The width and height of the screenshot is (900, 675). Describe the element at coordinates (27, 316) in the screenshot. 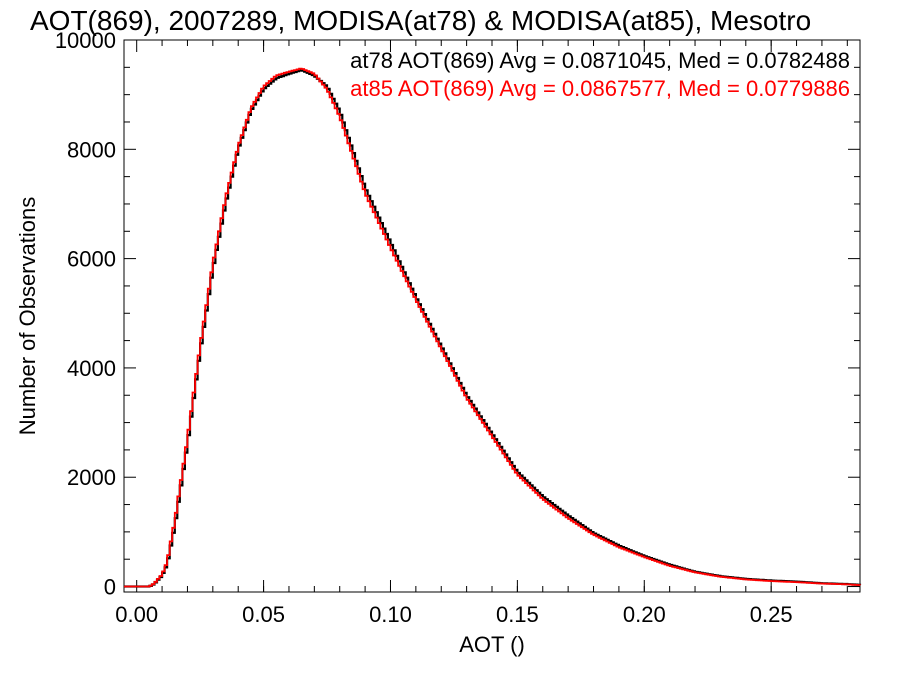

I see `y-axis-label: Number of Observations` at that location.